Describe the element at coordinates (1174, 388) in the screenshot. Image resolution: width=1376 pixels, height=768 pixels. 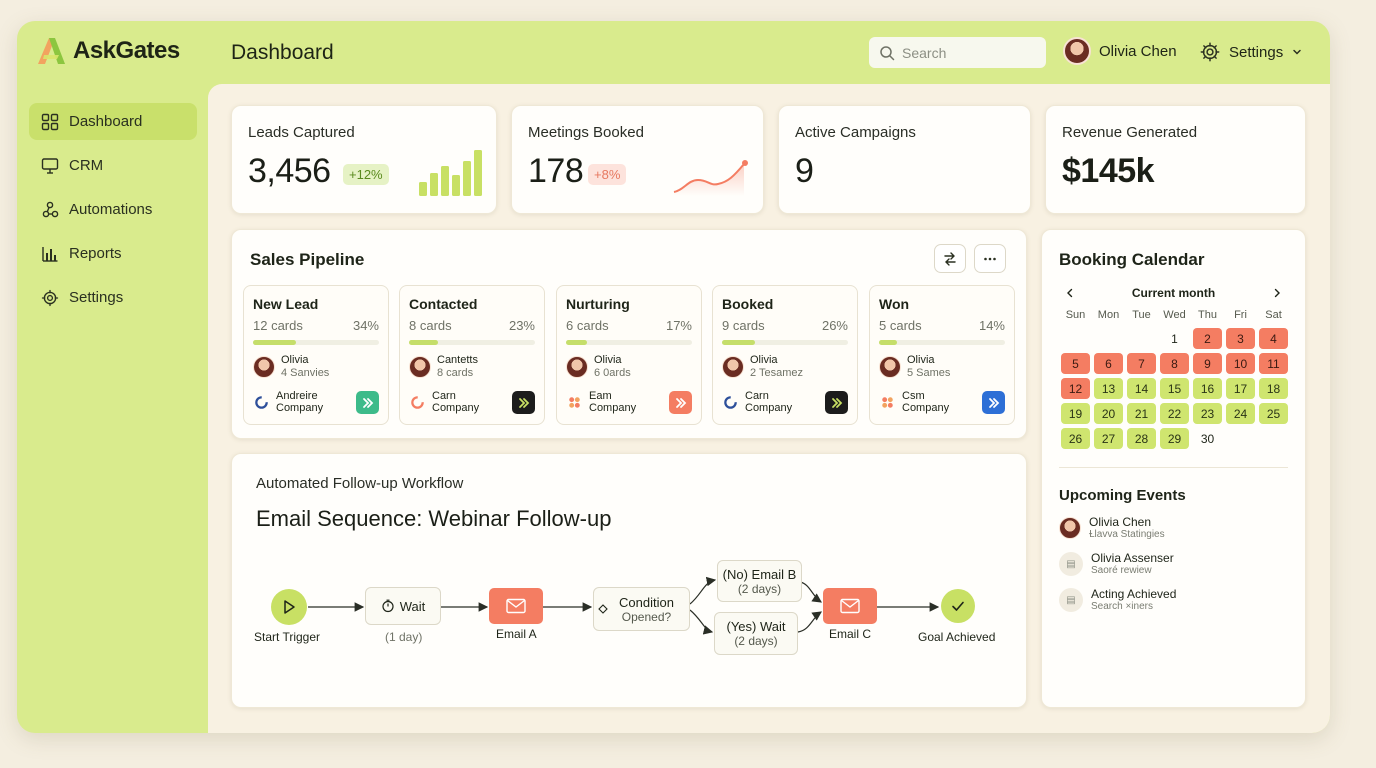
I see `calendar-day: 15` at that location.